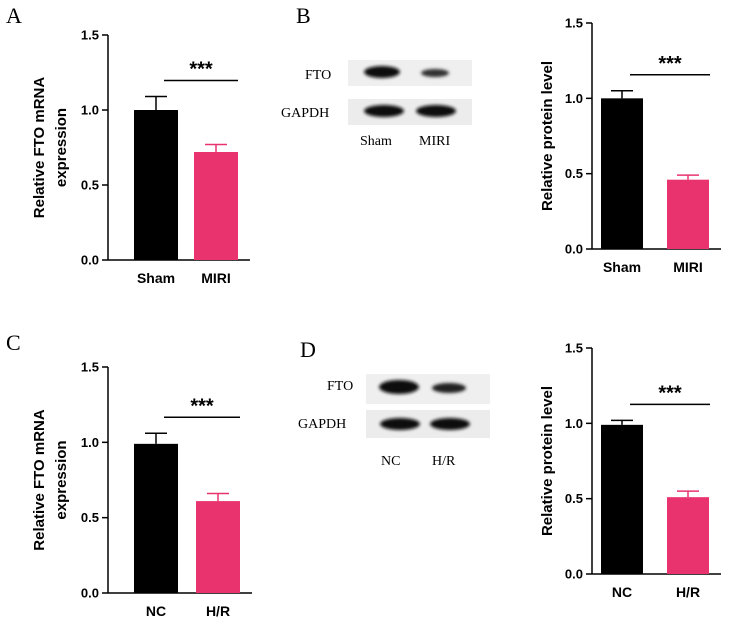 Image resolution: width=750 pixels, height=630 pixels. What do you see at coordinates (434, 141) in the screenshot?
I see `blot-b-lane-label: MIRI` at bounding box center [434, 141].